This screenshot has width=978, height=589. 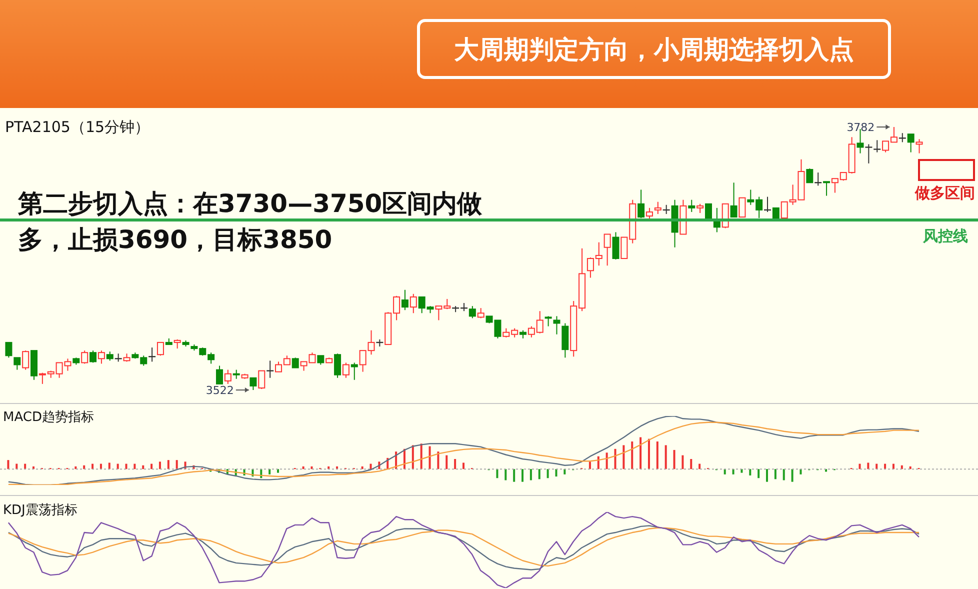 I want to click on chart-subtitle: PTA2105（15分钟）, so click(x=77, y=127).